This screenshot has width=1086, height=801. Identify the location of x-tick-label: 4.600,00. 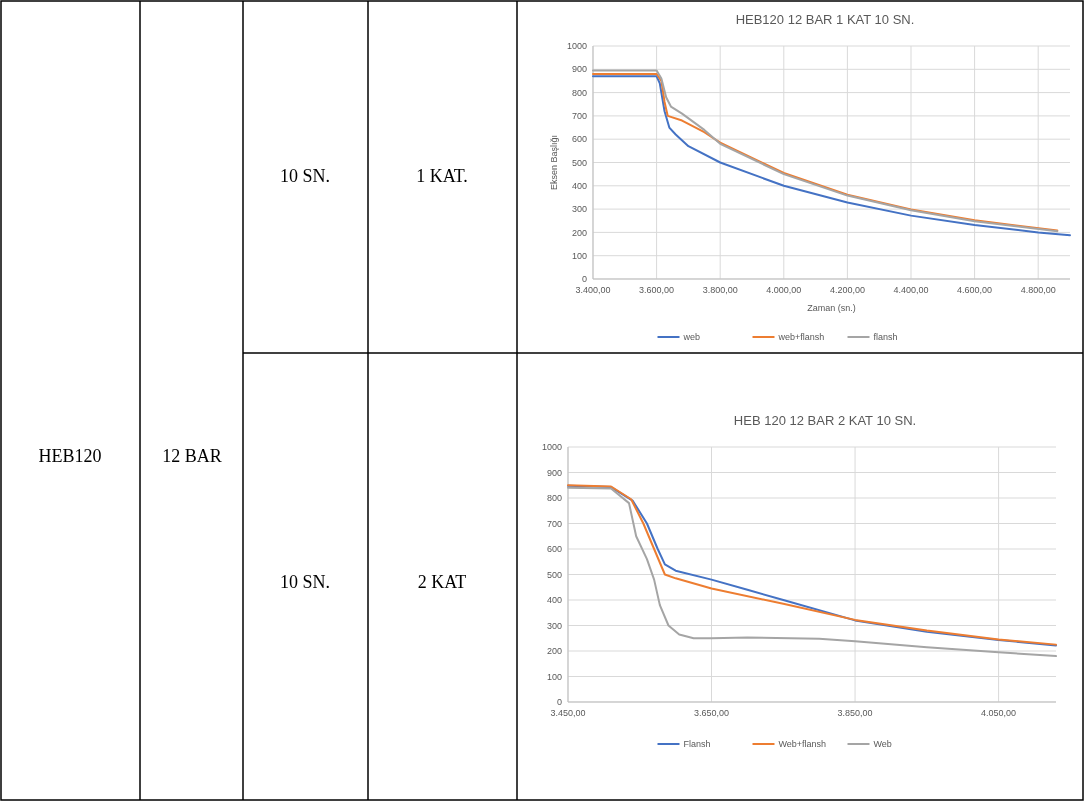
(975, 290).